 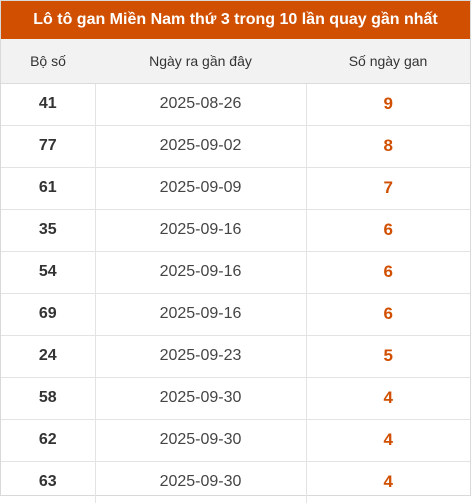 I want to click on row-number: 58, so click(x=48, y=397).